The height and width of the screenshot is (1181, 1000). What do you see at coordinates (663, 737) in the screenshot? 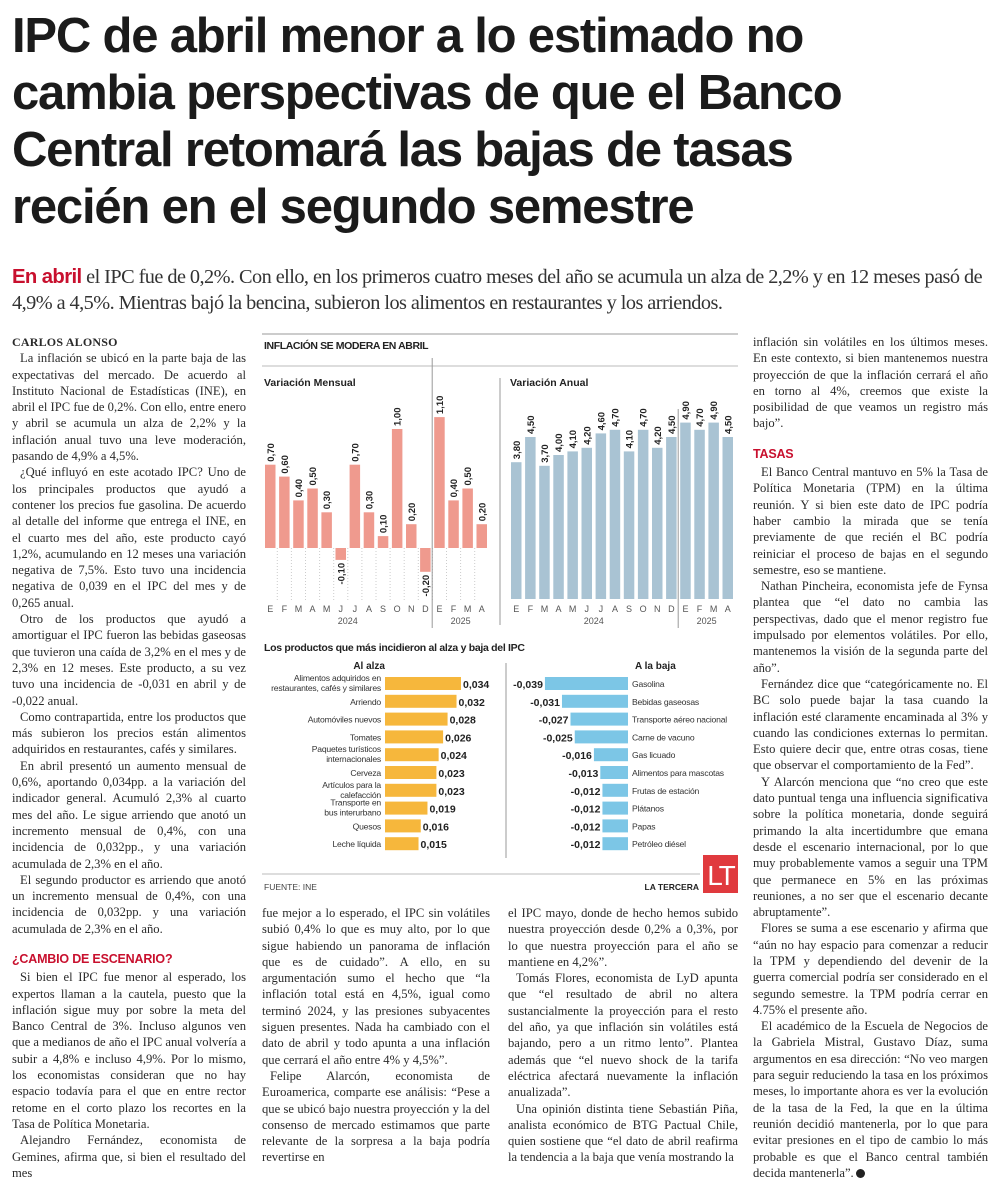
I see `category-label: Carne de vacuno` at bounding box center [663, 737].